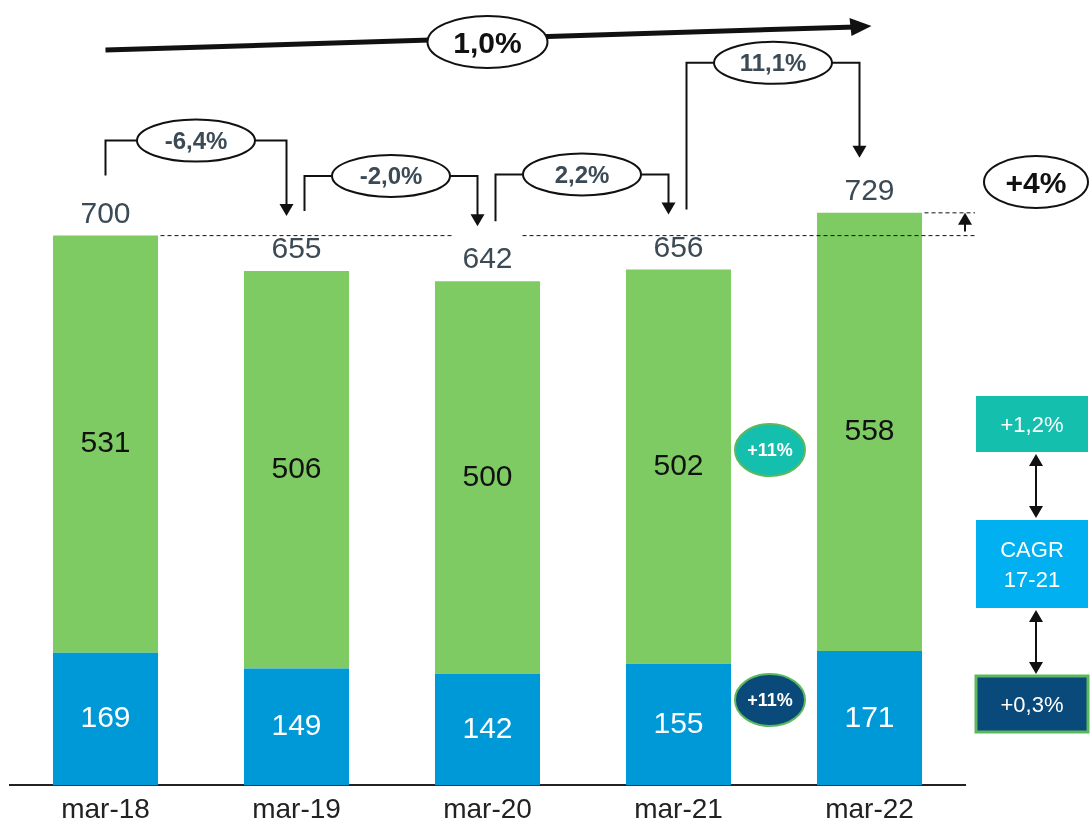  I want to click on data-label: 506, so click(296, 467).